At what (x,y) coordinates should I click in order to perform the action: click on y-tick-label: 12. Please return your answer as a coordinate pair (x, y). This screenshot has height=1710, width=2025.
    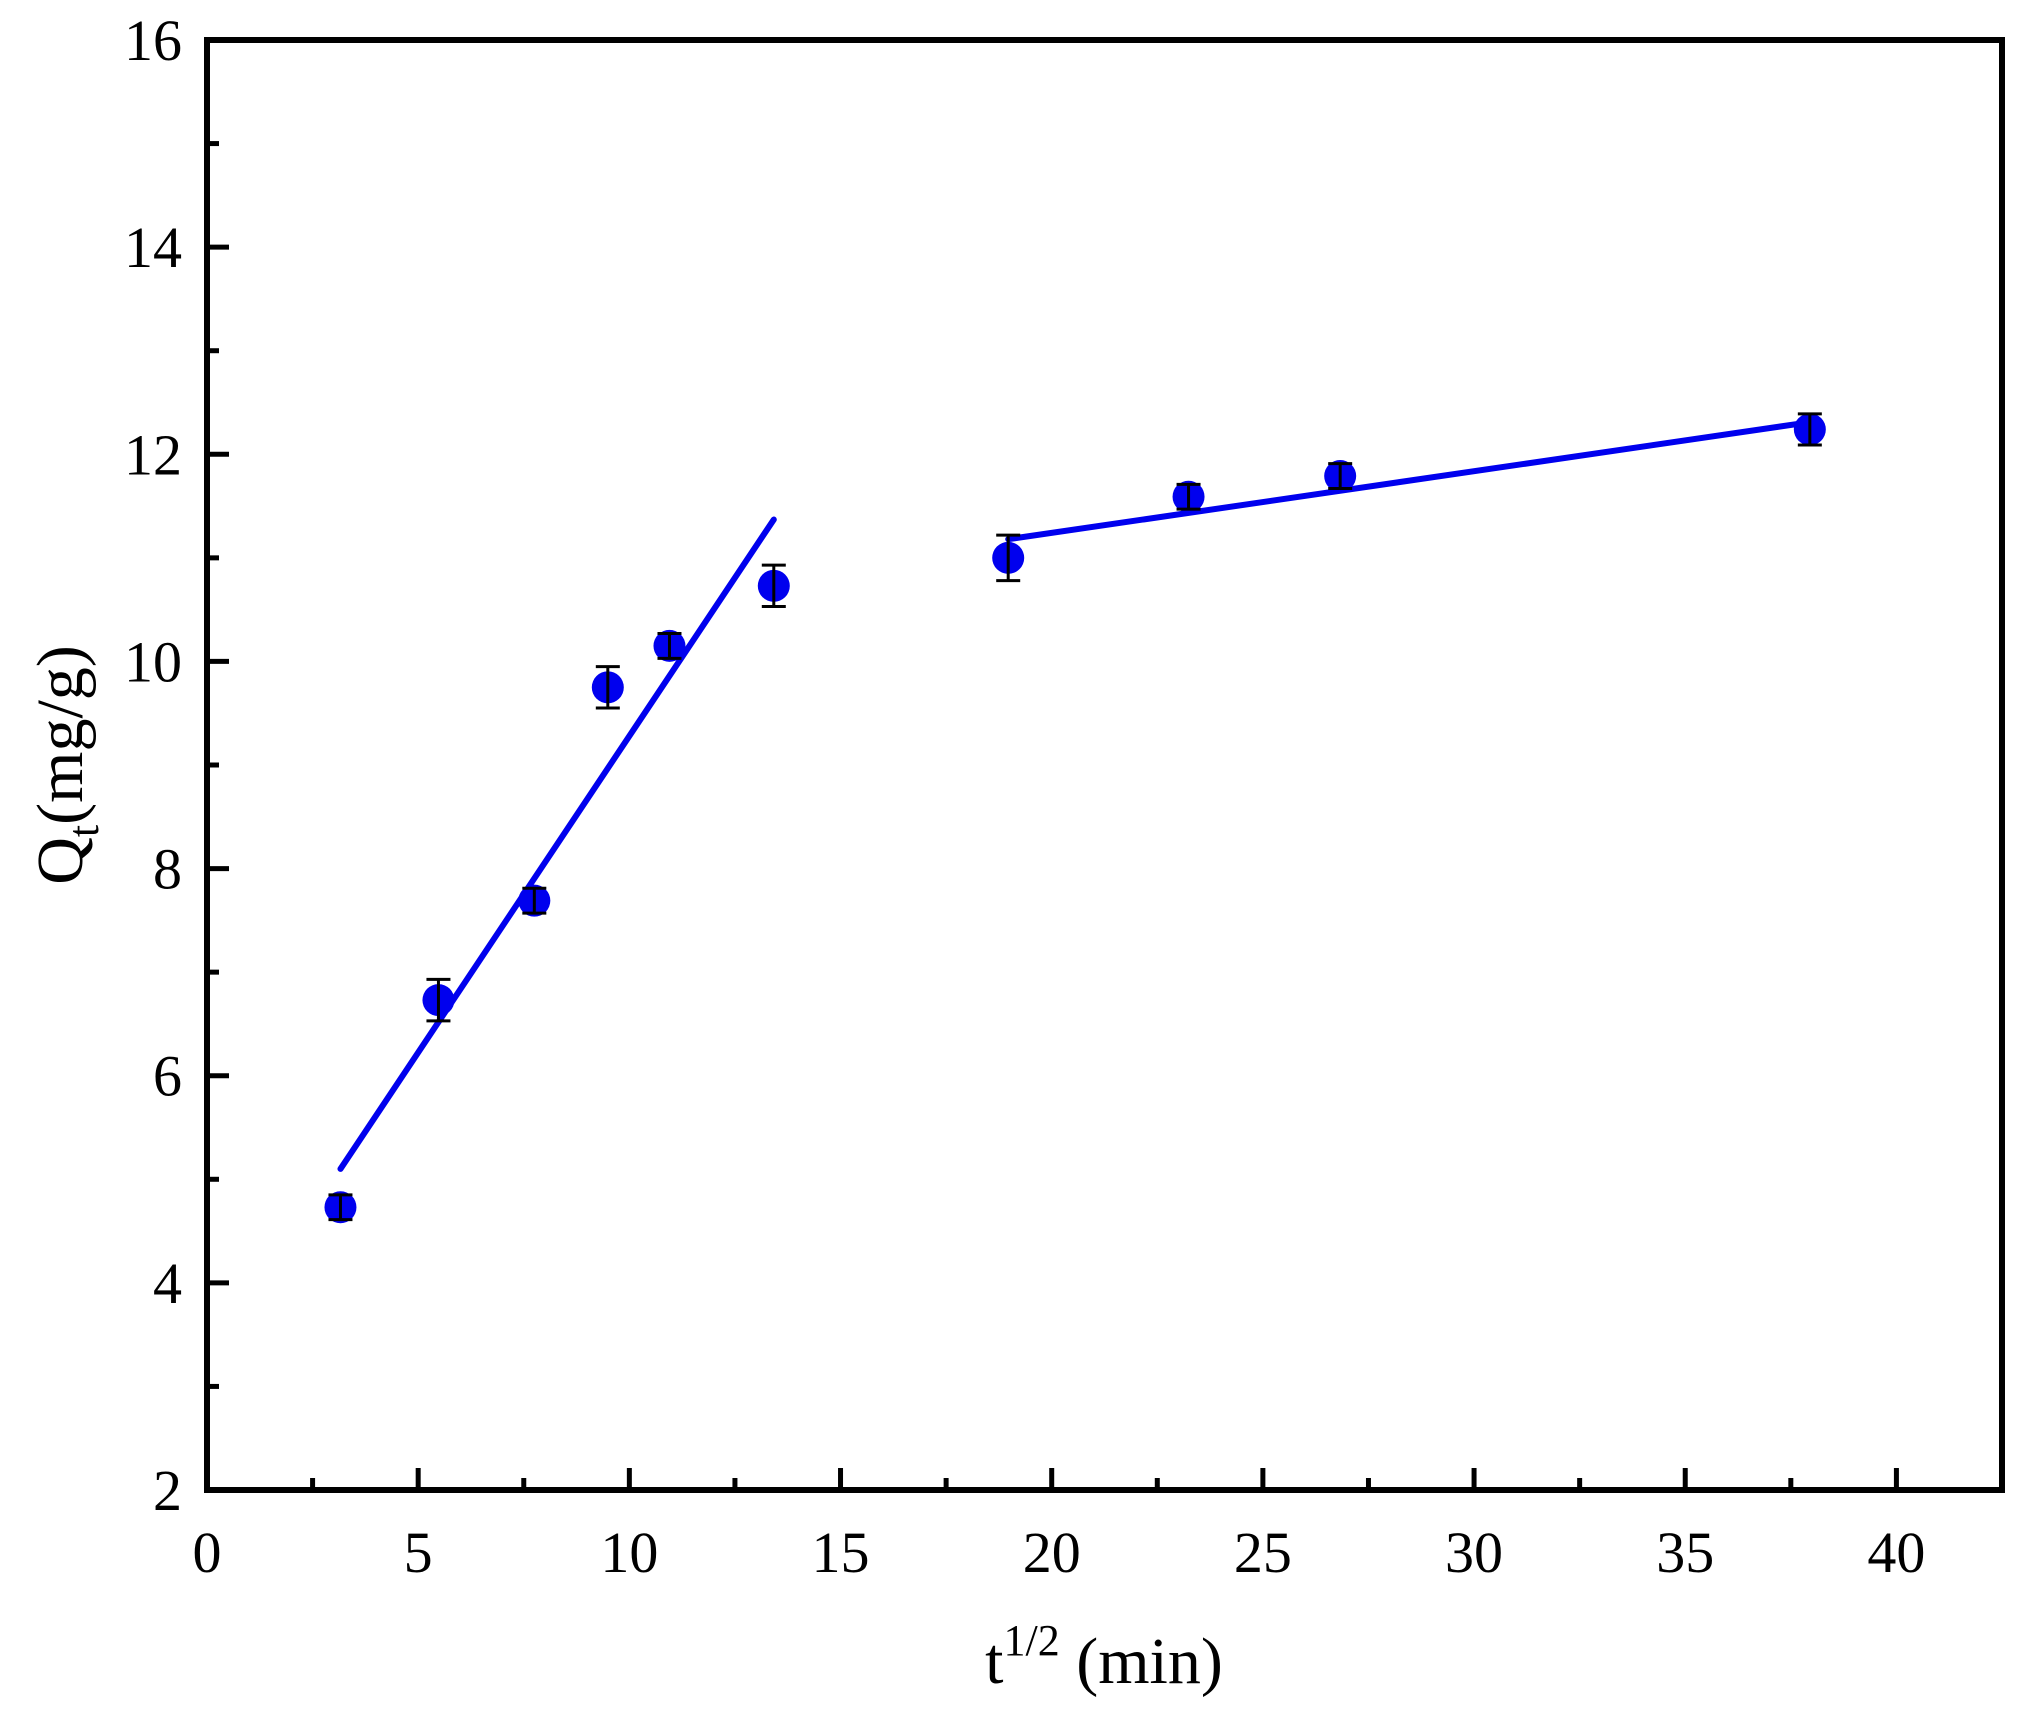
    Looking at the image, I should click on (153, 454).